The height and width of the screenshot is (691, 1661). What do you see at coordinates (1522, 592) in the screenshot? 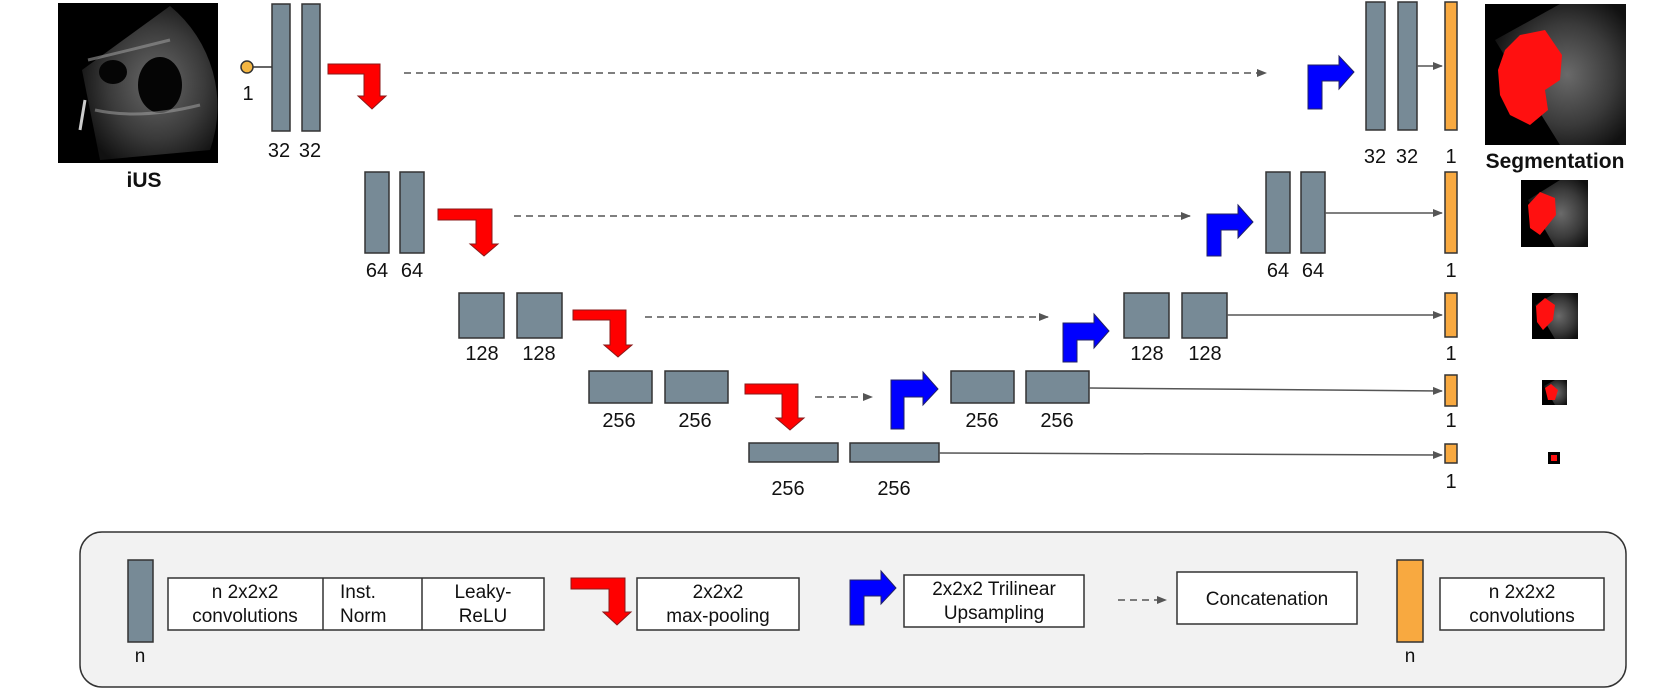
I see `legend-out-line1: n 2x2x2` at bounding box center [1522, 592].